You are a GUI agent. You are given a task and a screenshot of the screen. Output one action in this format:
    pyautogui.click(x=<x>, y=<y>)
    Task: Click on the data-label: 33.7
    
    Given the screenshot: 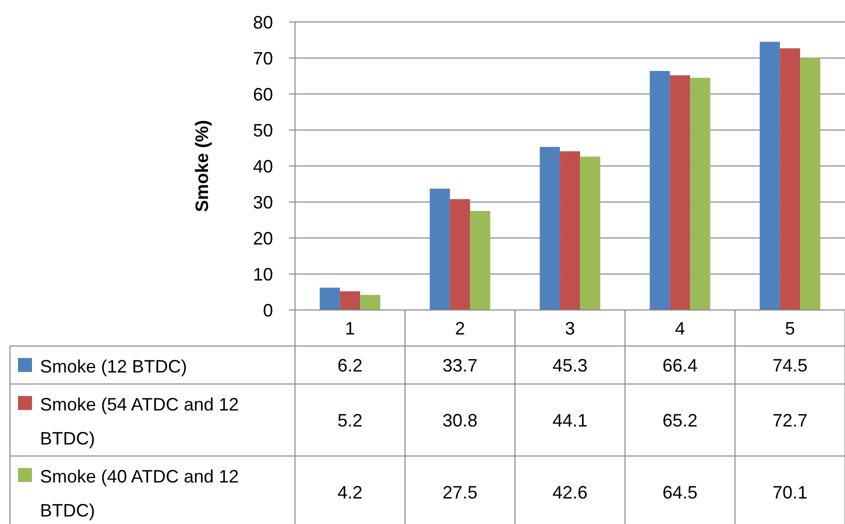 What is the action you would take?
    pyautogui.click(x=460, y=365)
    